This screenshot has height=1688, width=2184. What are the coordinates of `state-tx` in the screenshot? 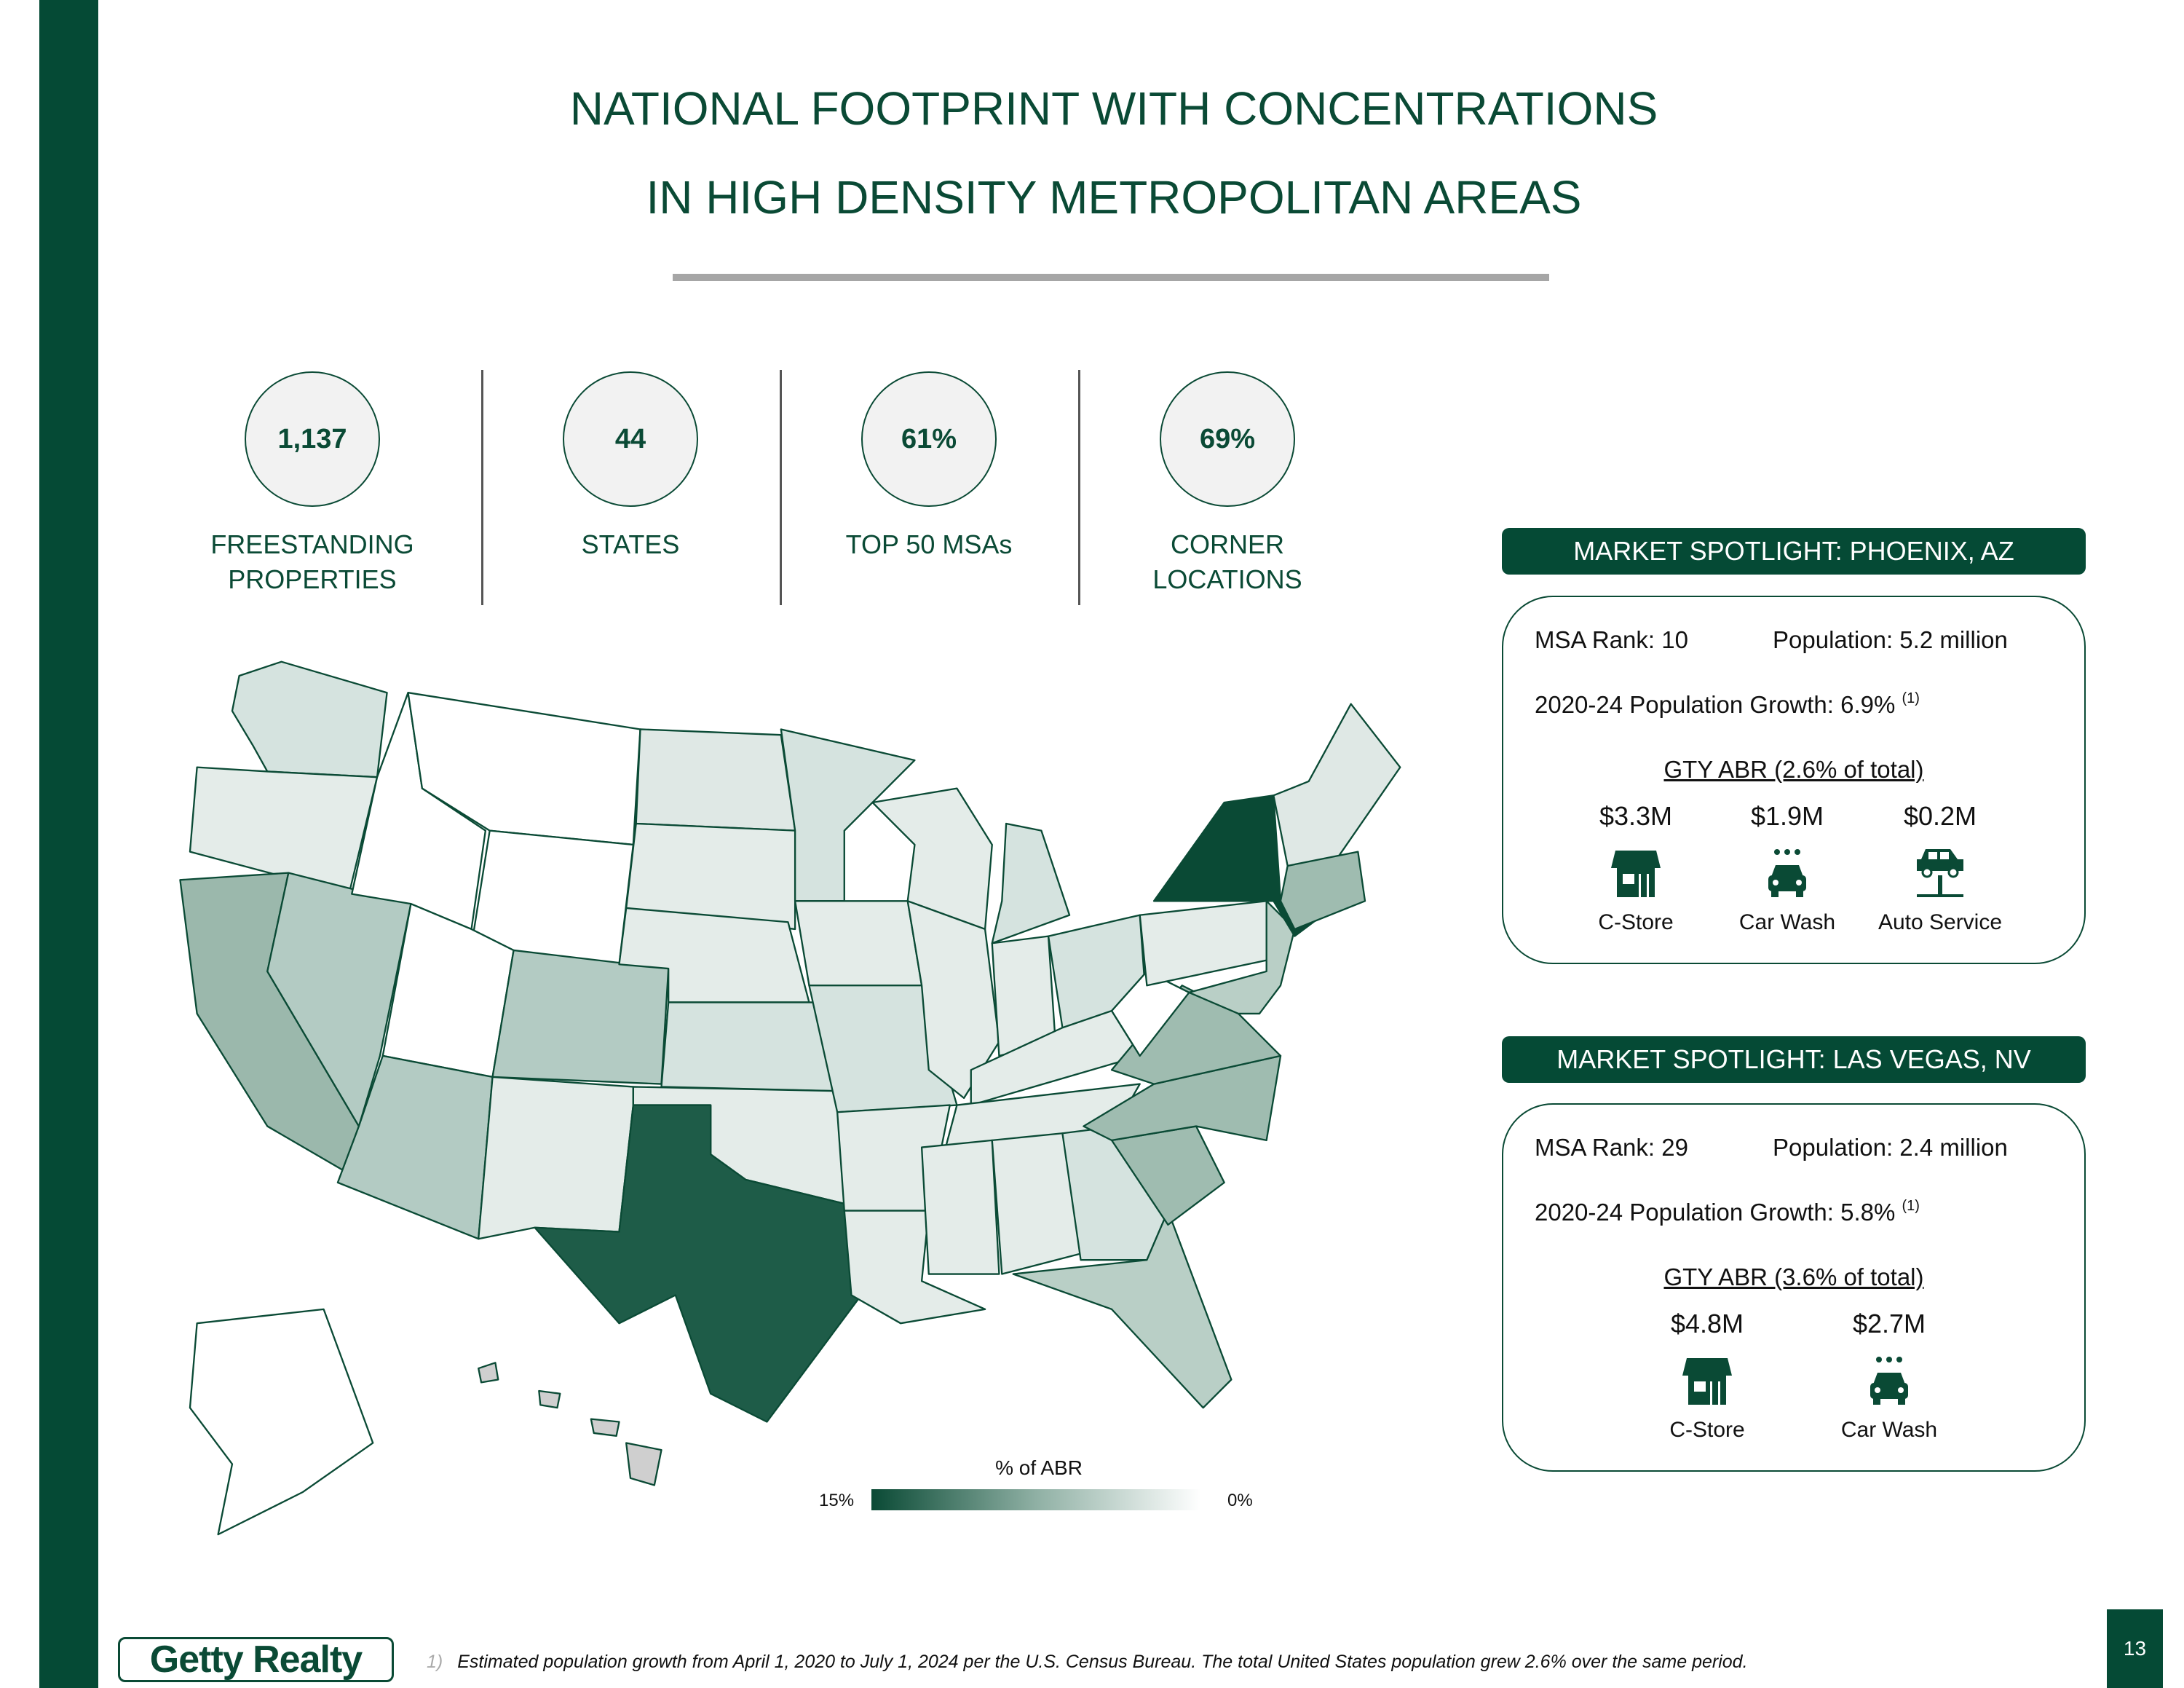 It's located at (698, 1263).